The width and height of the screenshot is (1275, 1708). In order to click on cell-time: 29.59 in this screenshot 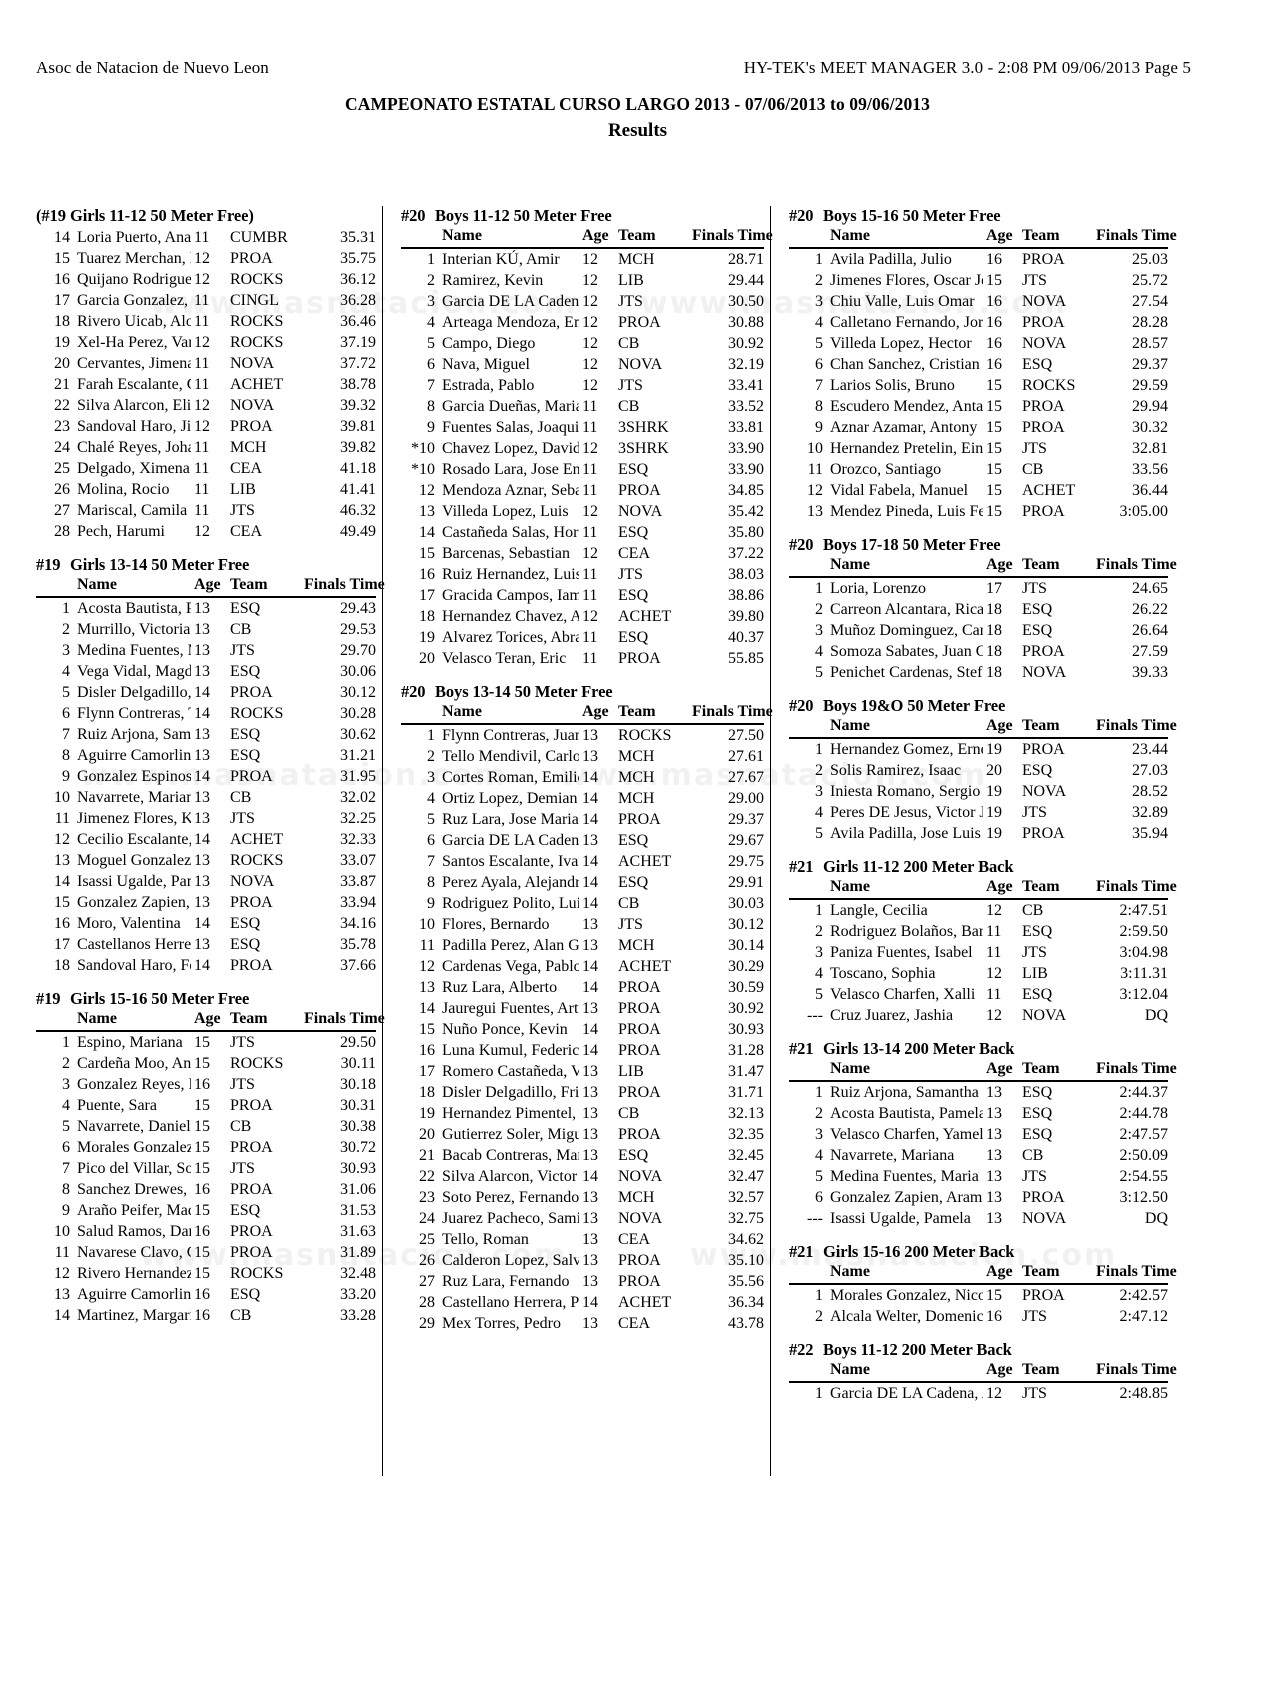, I will do `click(1150, 385)`.